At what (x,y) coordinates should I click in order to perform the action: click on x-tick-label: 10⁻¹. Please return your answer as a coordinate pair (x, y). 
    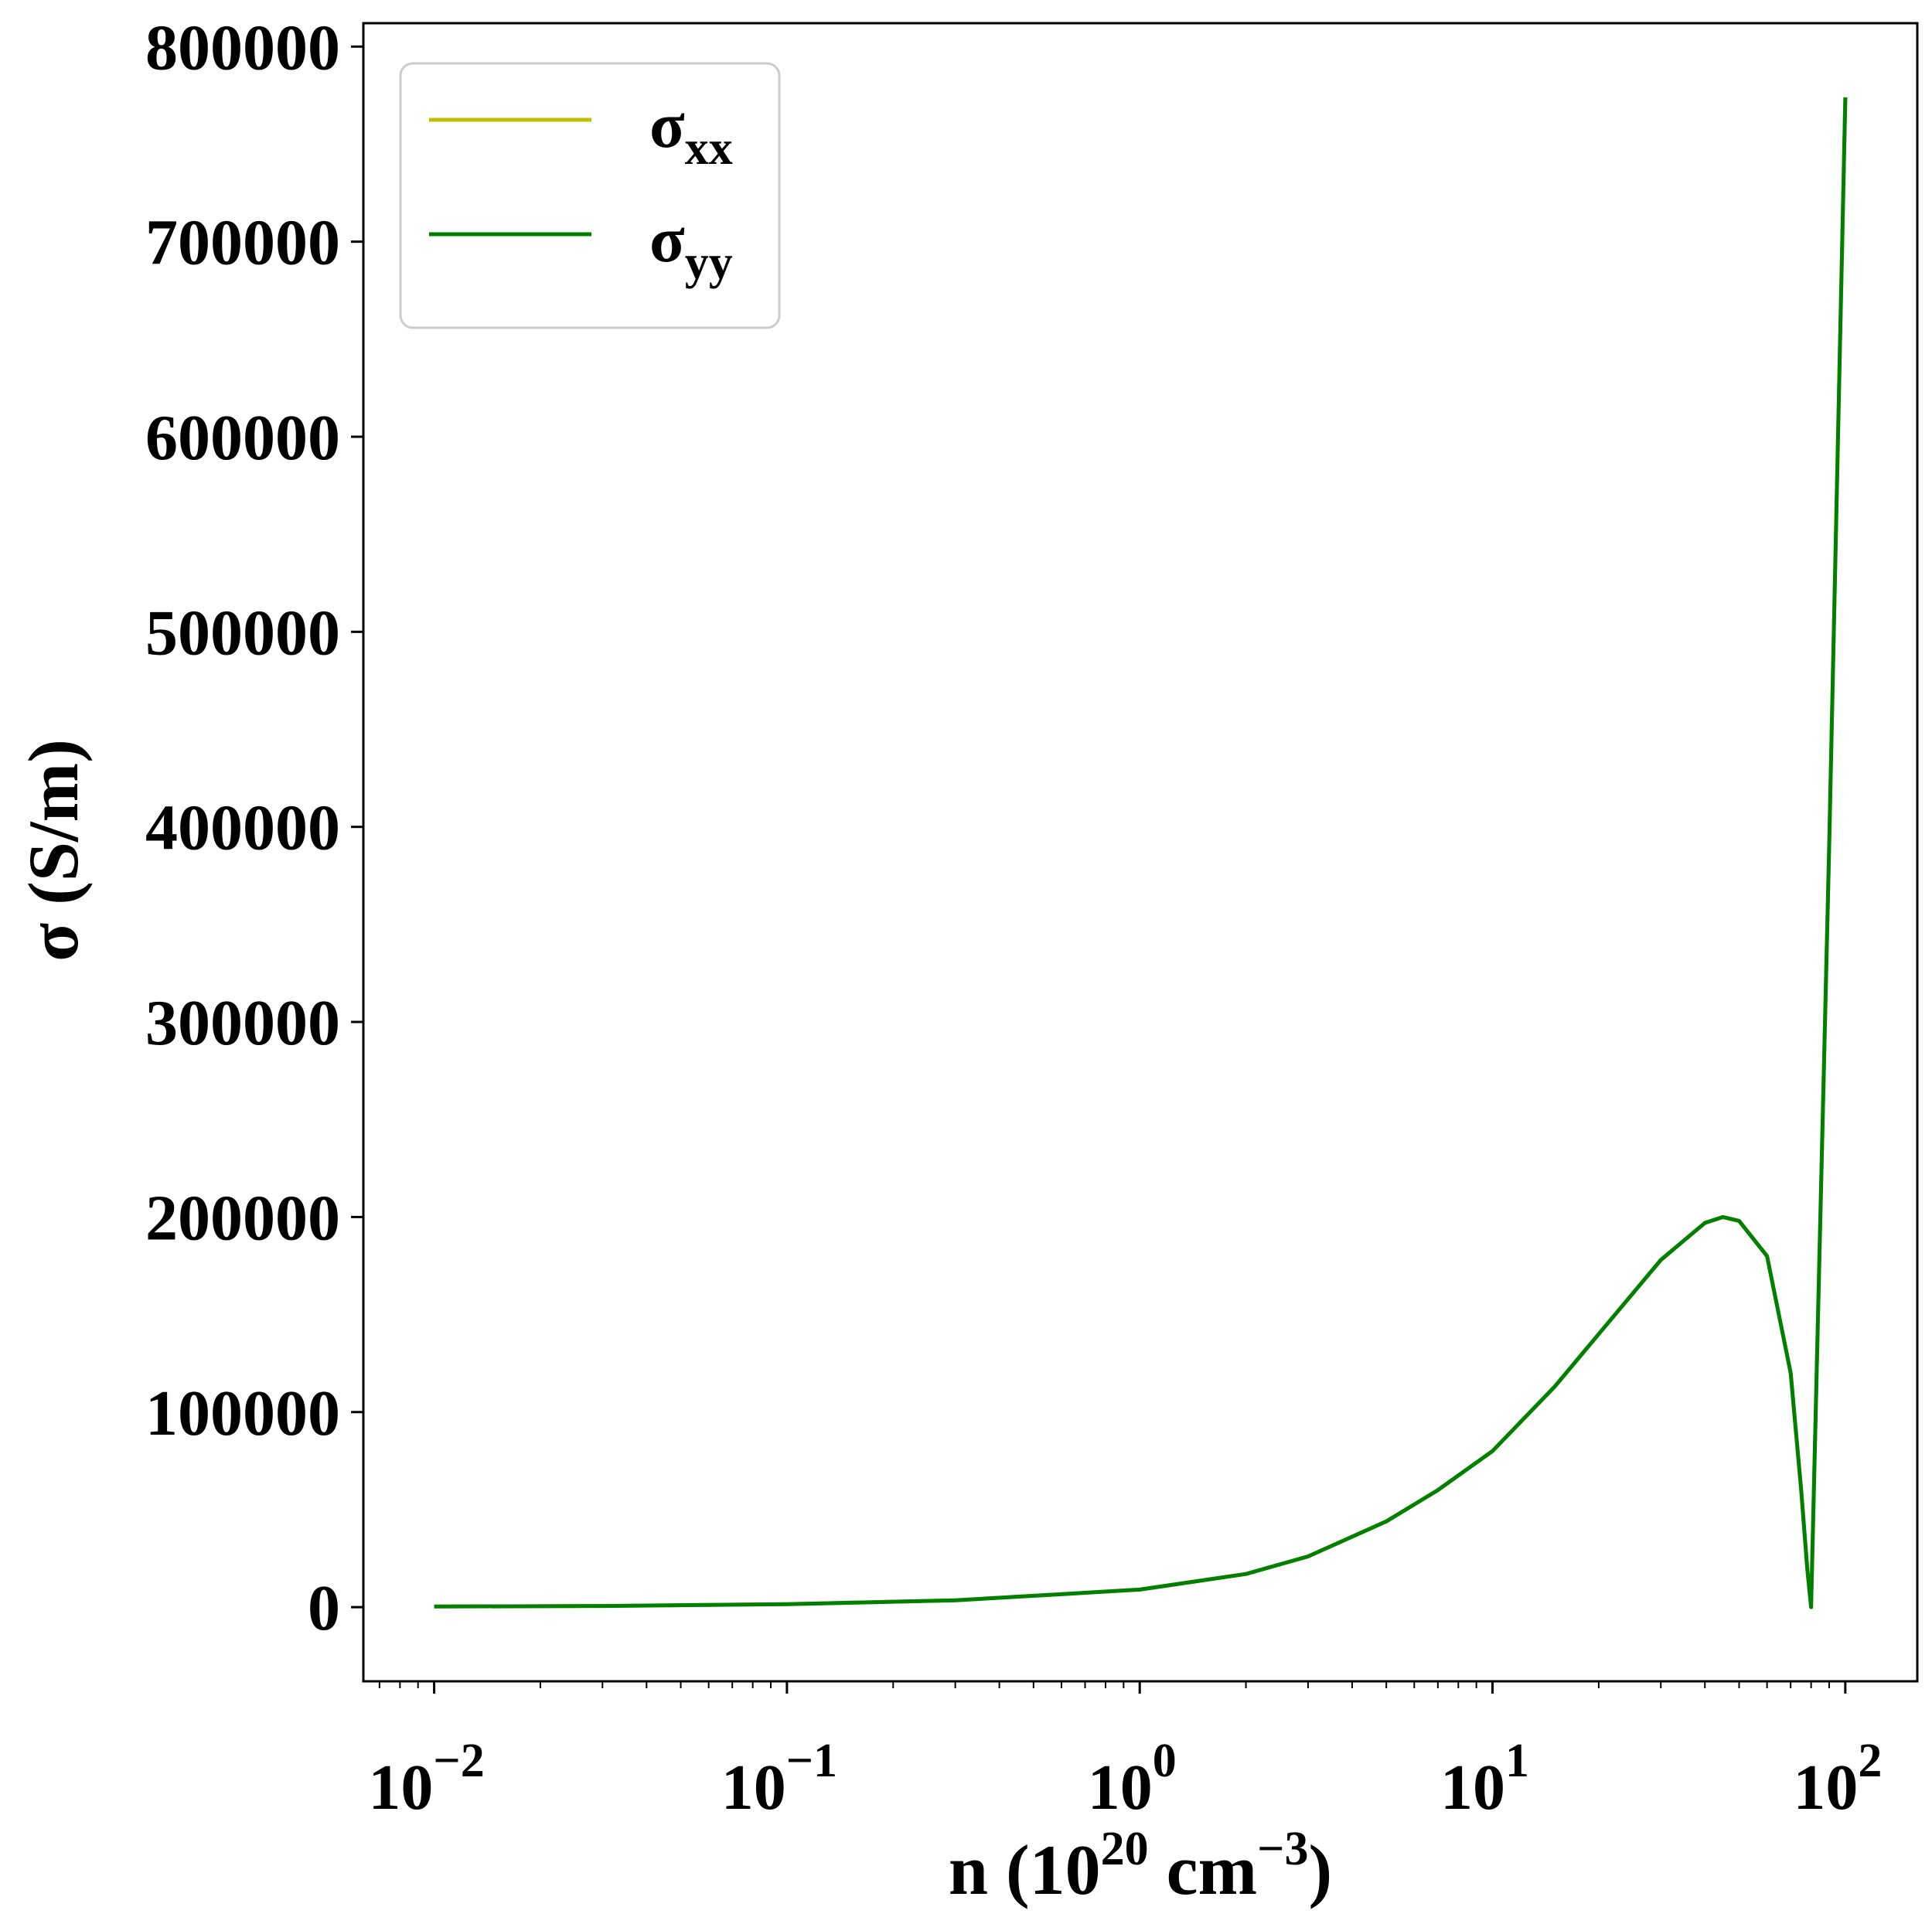
    Looking at the image, I should click on (779, 1779).